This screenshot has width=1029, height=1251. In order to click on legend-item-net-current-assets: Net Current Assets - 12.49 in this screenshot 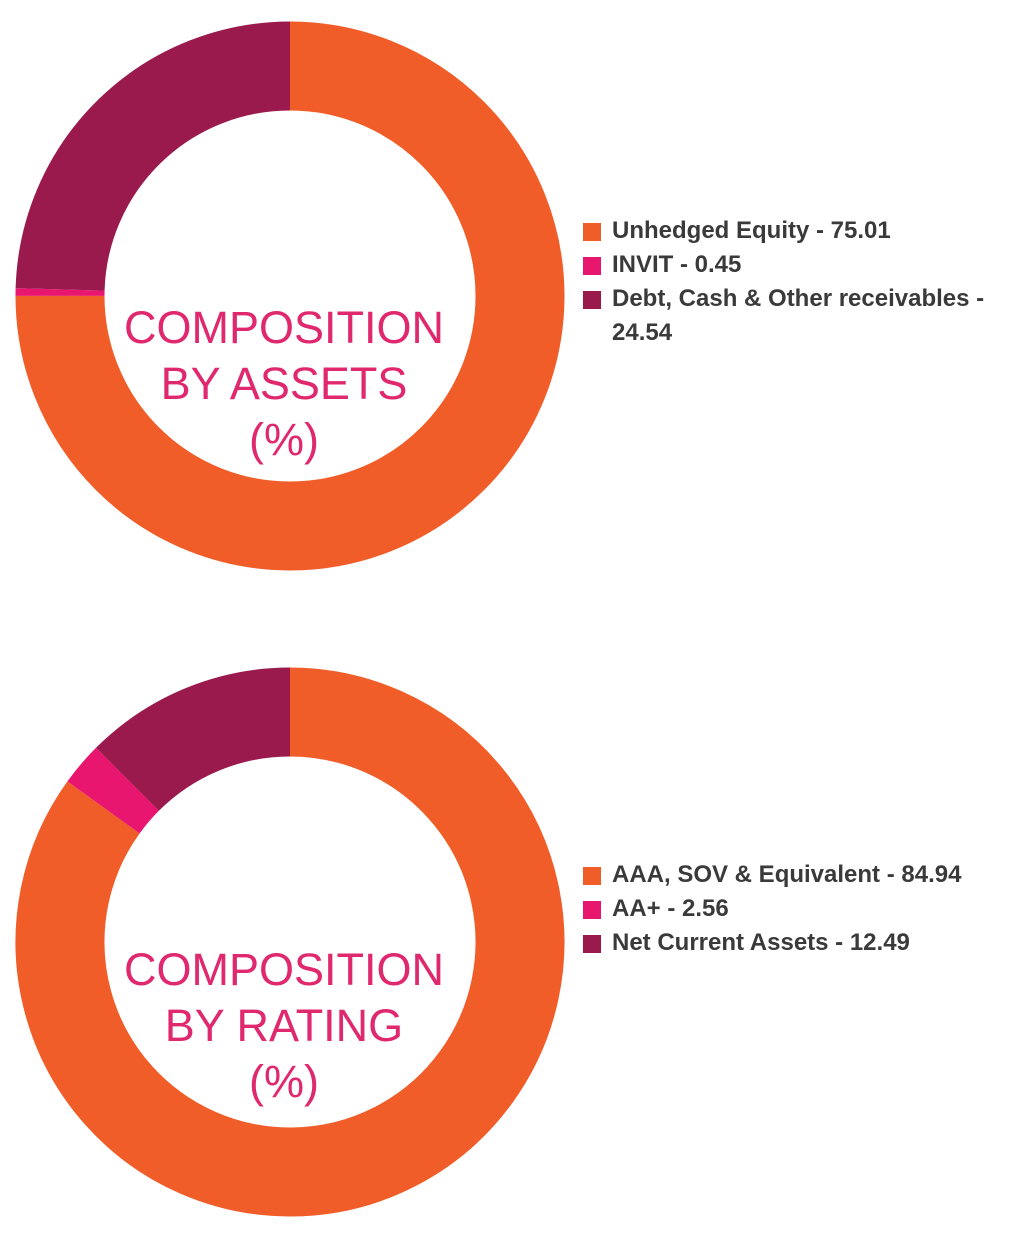, I will do `click(803, 943)`.